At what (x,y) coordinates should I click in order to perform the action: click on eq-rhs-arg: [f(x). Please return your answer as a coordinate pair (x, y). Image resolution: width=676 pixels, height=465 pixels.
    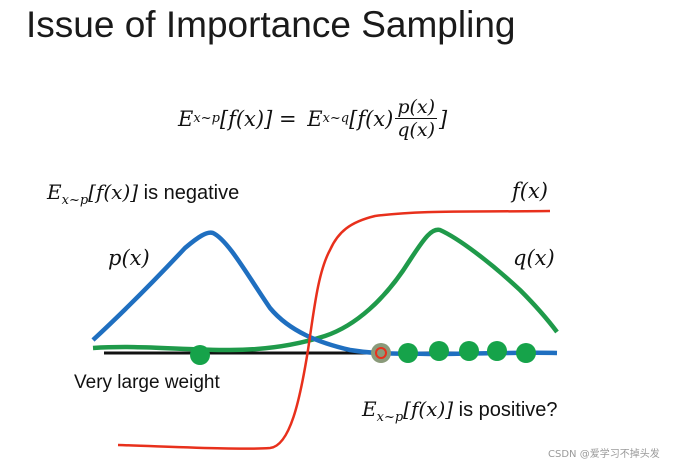
    Looking at the image, I should click on (371, 118).